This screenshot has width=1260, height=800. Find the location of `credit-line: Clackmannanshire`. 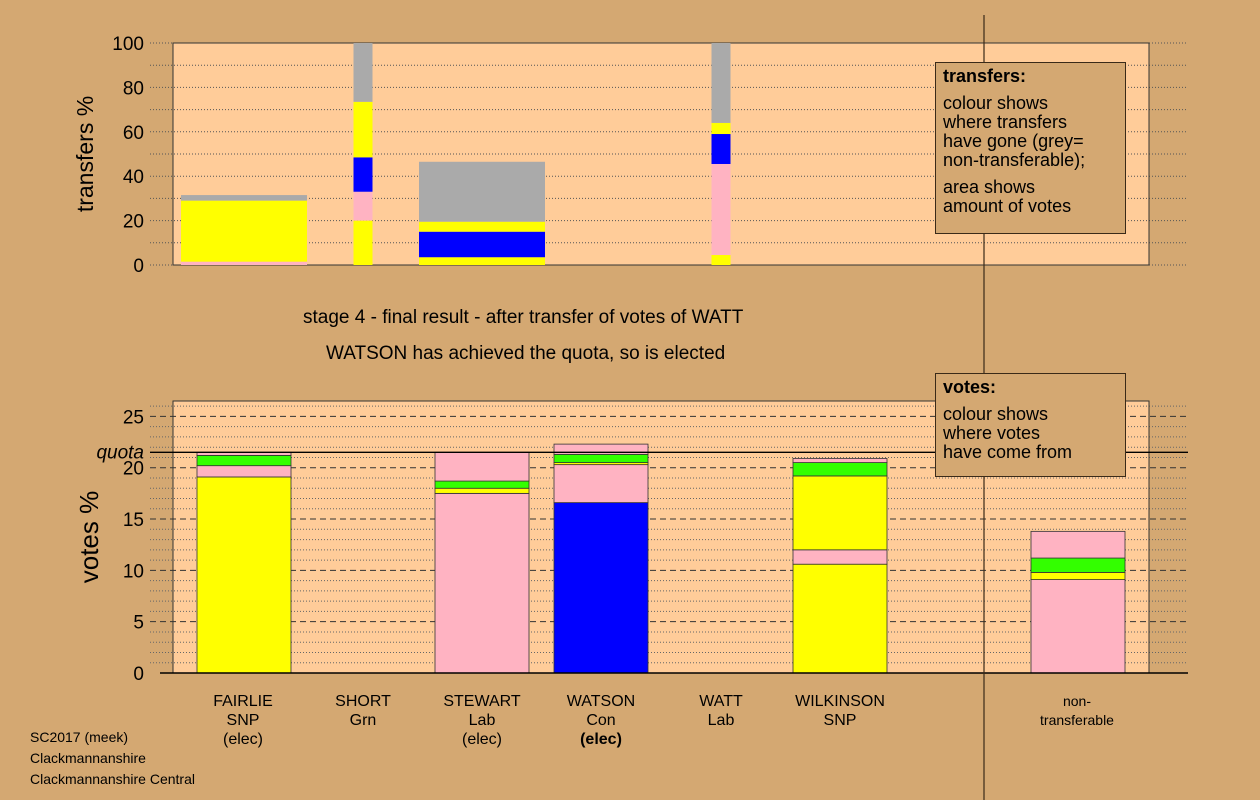

credit-line: Clackmannanshire is located at coordinates (88, 758).